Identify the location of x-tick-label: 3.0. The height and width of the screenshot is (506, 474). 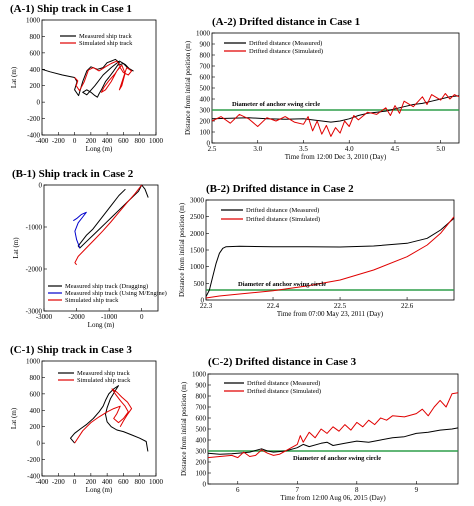
(257, 149).